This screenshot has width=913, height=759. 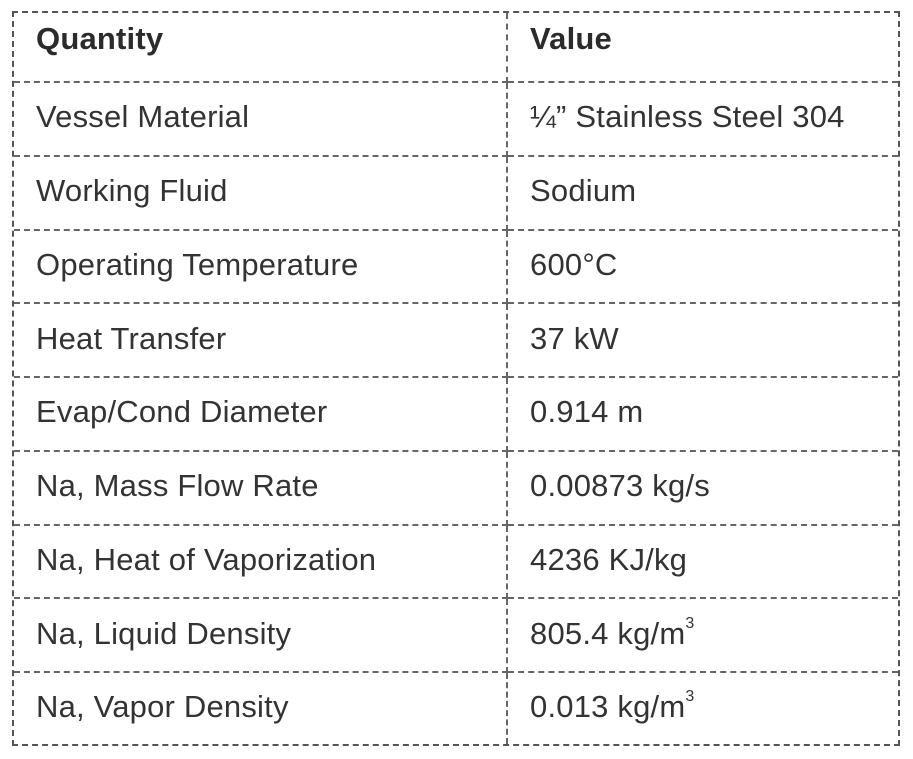 I want to click on table-row: Evap/Cond Diameter 0.914 m, so click(x=456, y=414).